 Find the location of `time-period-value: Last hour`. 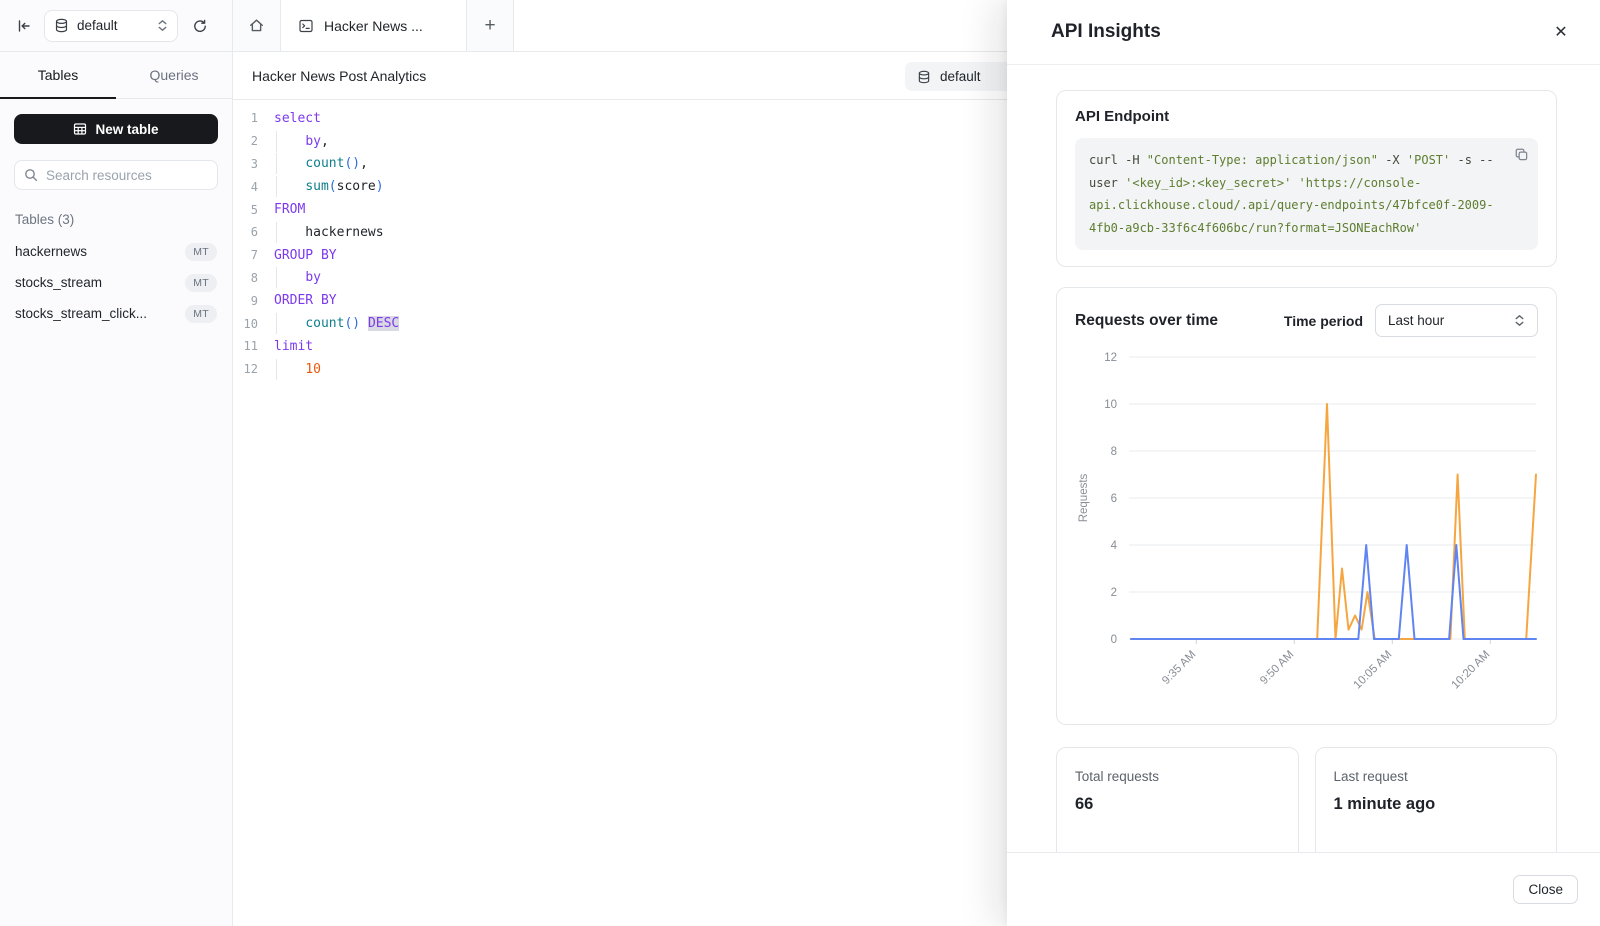

time-period-value: Last hour is located at coordinates (1416, 320).